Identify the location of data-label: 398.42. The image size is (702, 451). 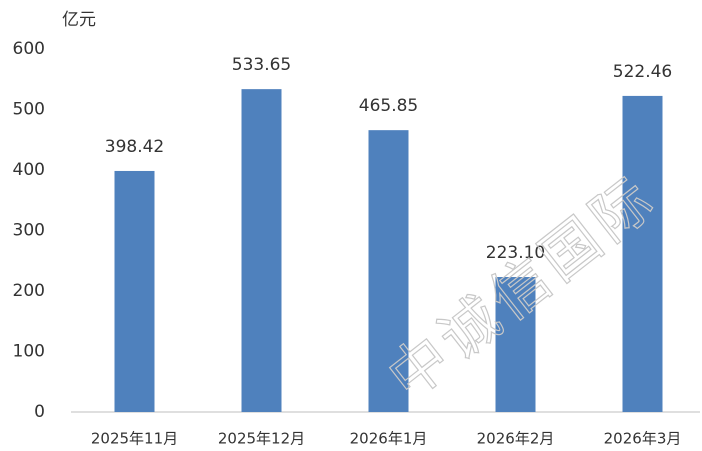
(134, 147).